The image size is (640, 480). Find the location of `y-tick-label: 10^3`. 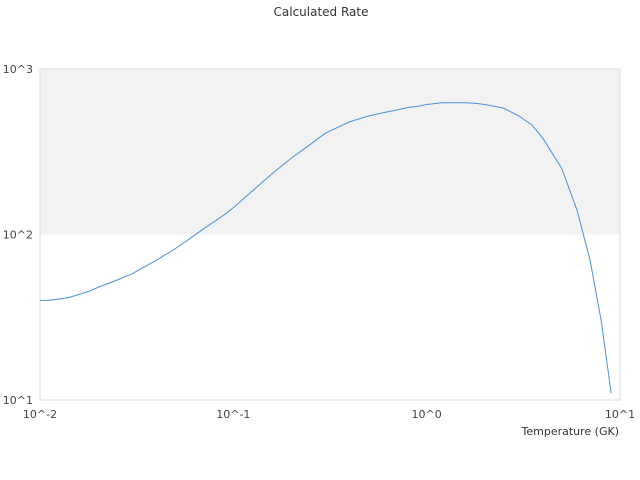

y-tick-label: 10^3 is located at coordinates (18, 69).